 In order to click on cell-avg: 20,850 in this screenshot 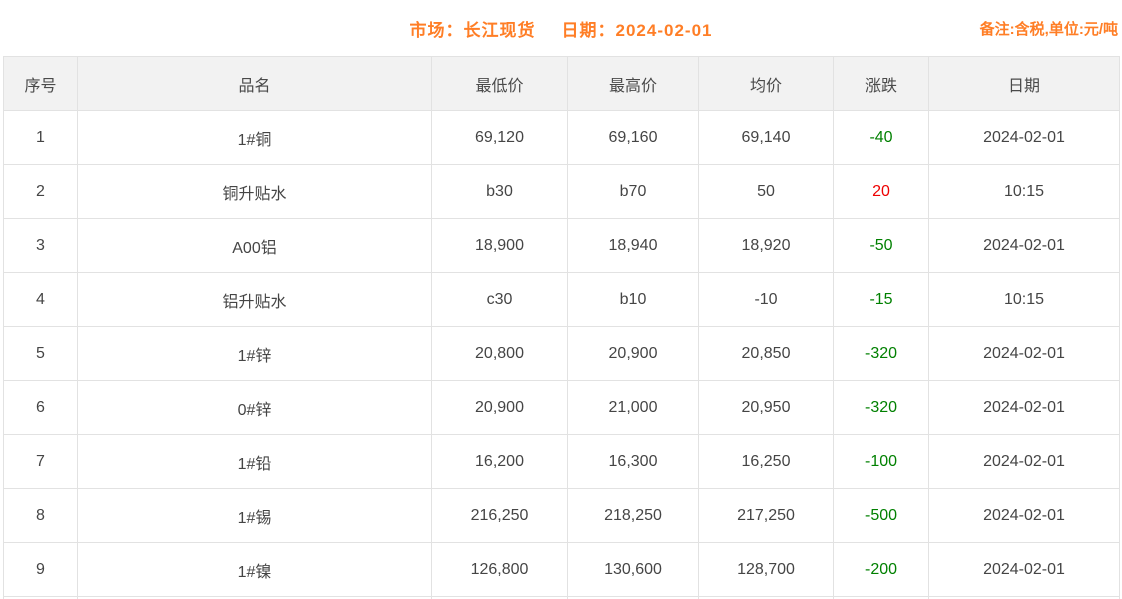, I will do `click(766, 353)`.